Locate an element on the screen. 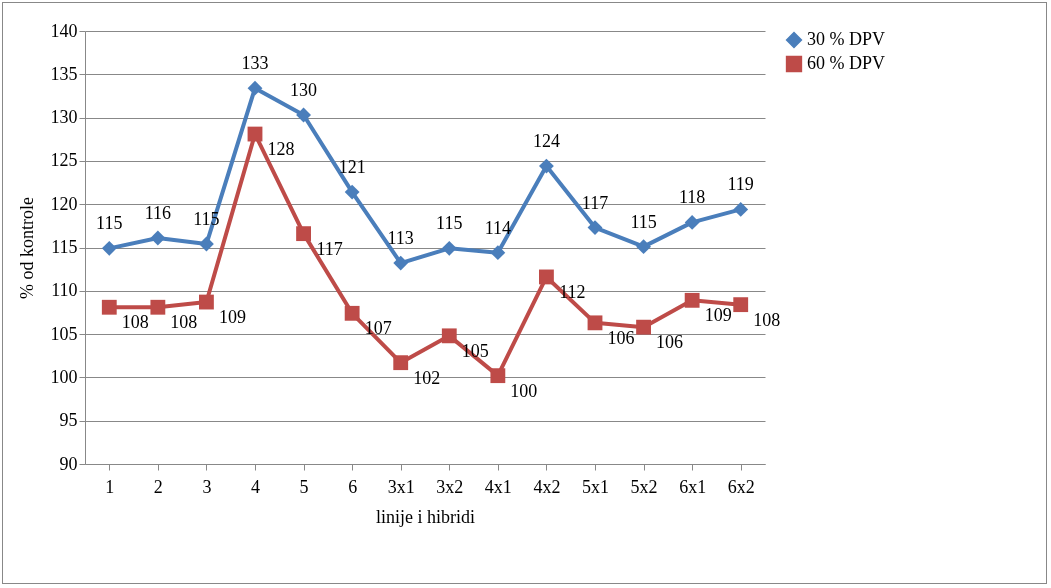 Image resolution: width=1051 pixels, height=588 pixels. data-label: 124 is located at coordinates (546, 141).